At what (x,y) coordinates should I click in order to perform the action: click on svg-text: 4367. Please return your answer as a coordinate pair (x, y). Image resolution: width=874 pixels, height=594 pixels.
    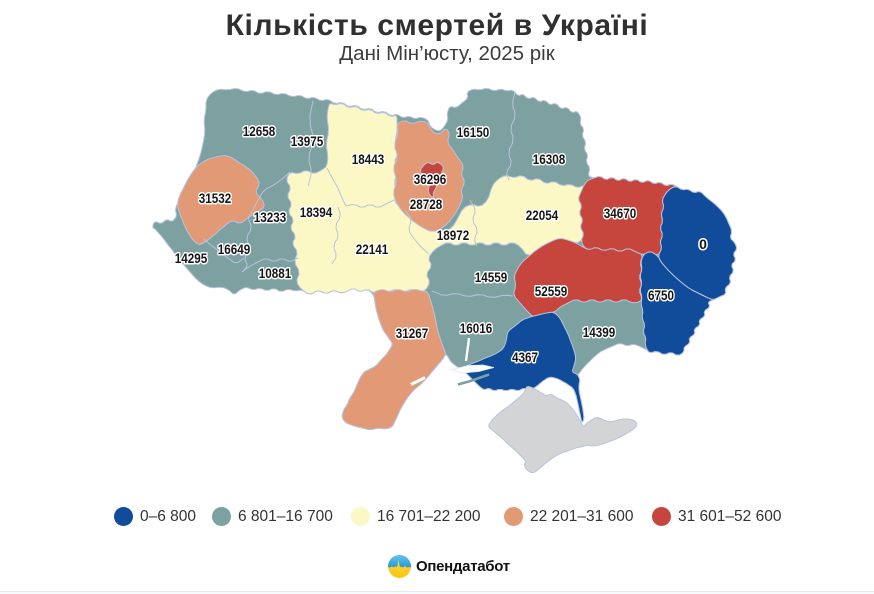
    Looking at the image, I should click on (525, 357).